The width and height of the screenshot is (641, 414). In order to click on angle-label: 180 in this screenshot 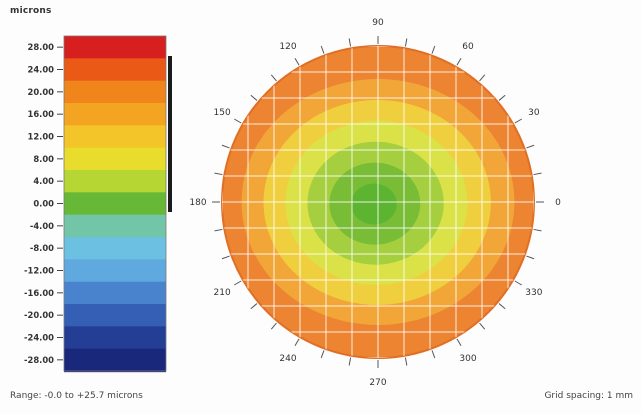, I will do `click(197, 203)`.